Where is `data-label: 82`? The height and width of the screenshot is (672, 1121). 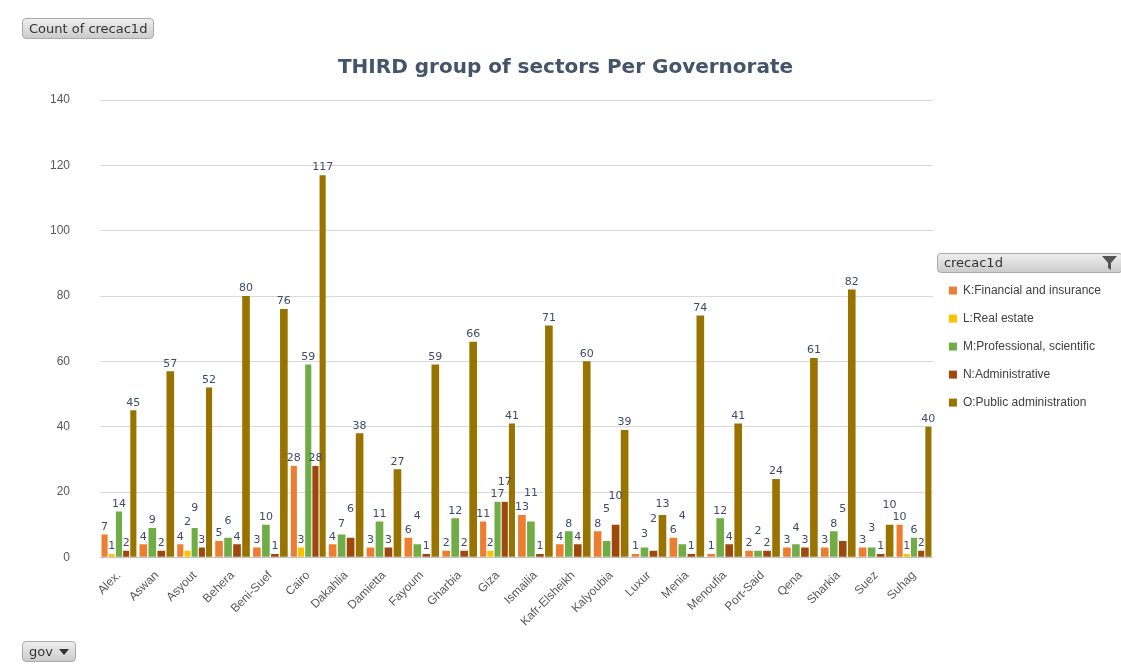 data-label: 82 is located at coordinates (851, 281).